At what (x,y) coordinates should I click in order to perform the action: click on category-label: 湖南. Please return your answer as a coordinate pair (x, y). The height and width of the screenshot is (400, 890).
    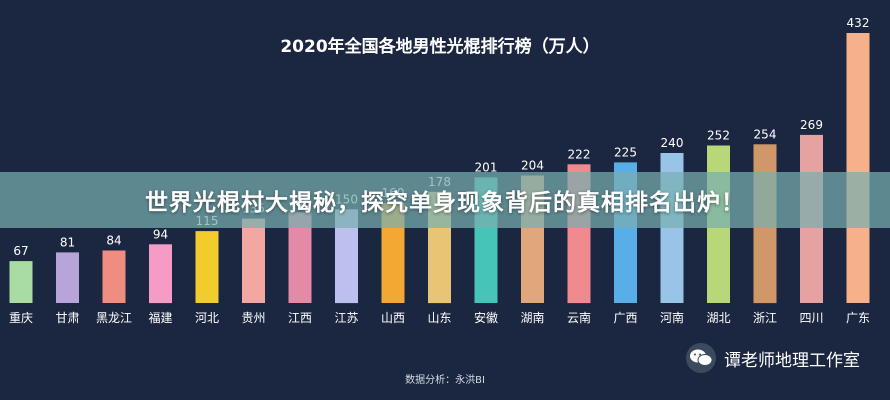
    Looking at the image, I should click on (532, 317).